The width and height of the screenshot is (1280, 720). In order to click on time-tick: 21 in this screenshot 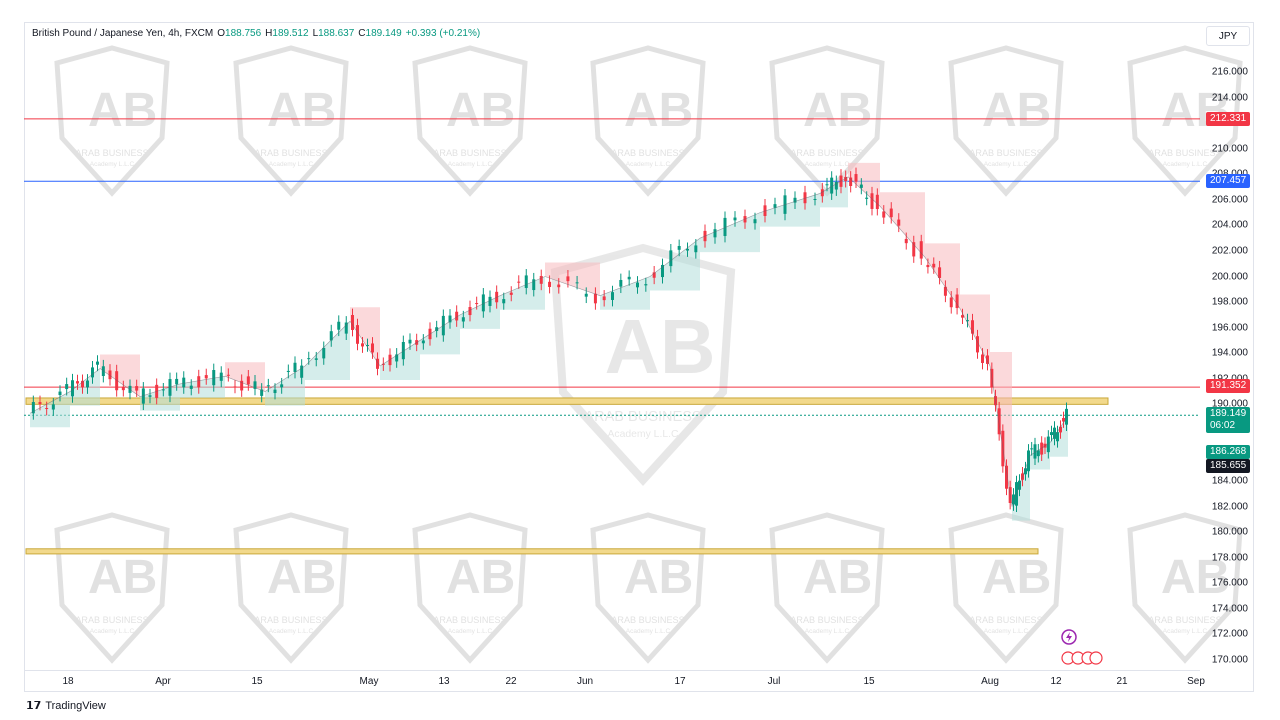, I will do `click(1122, 681)`.